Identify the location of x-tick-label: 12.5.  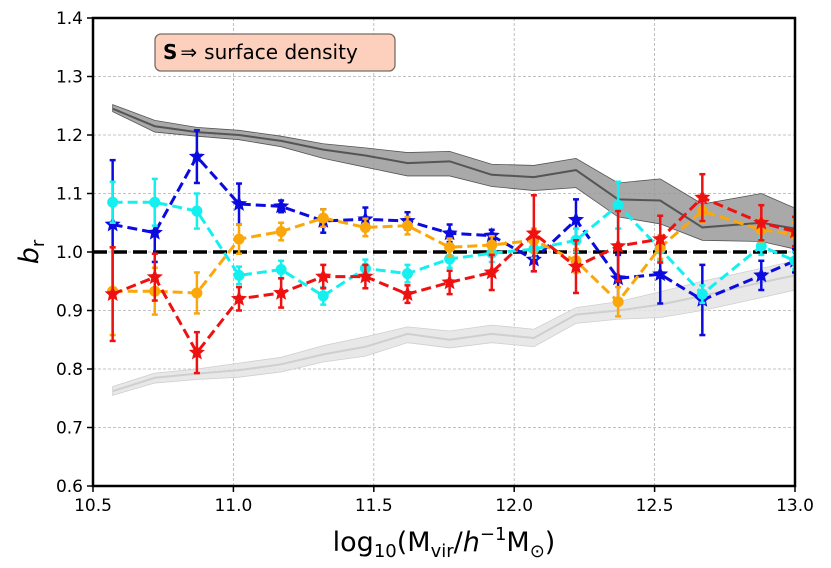
(655, 506).